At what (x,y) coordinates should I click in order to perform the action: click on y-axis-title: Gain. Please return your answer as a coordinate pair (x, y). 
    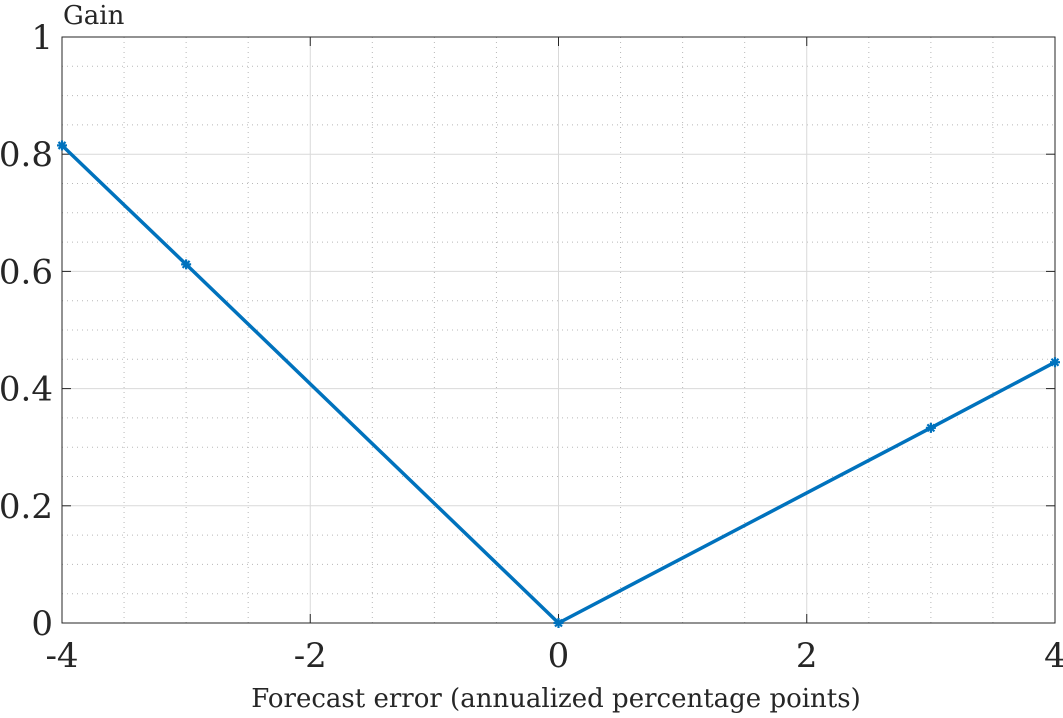
    Looking at the image, I should click on (94, 16).